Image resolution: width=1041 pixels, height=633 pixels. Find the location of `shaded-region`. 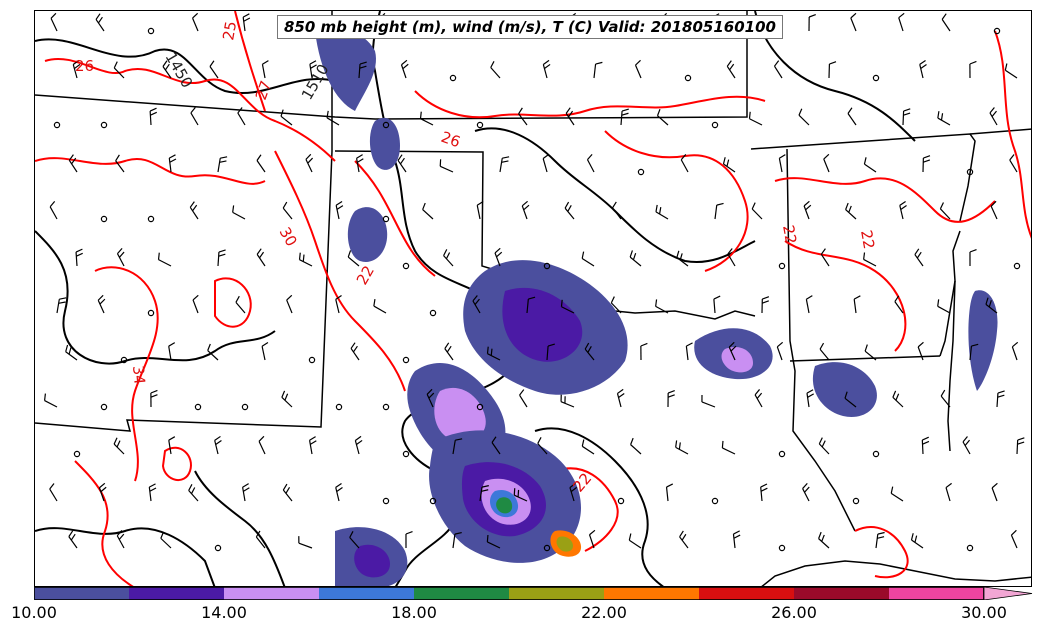

shaded-region is located at coordinates (460, 414).